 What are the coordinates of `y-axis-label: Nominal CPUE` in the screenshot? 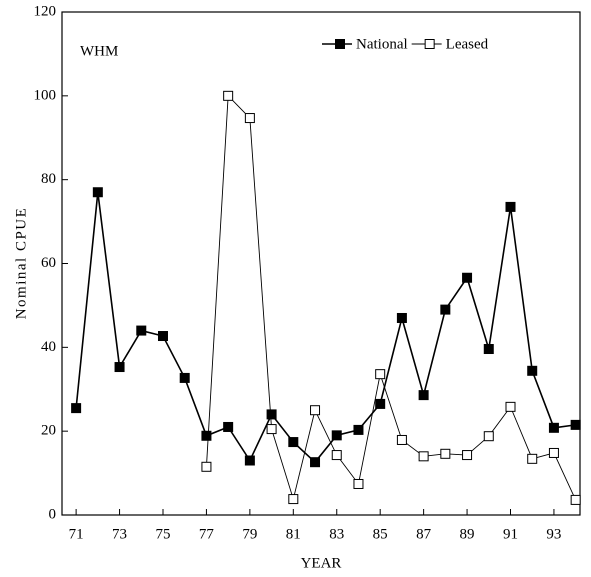 It's located at (21, 263).